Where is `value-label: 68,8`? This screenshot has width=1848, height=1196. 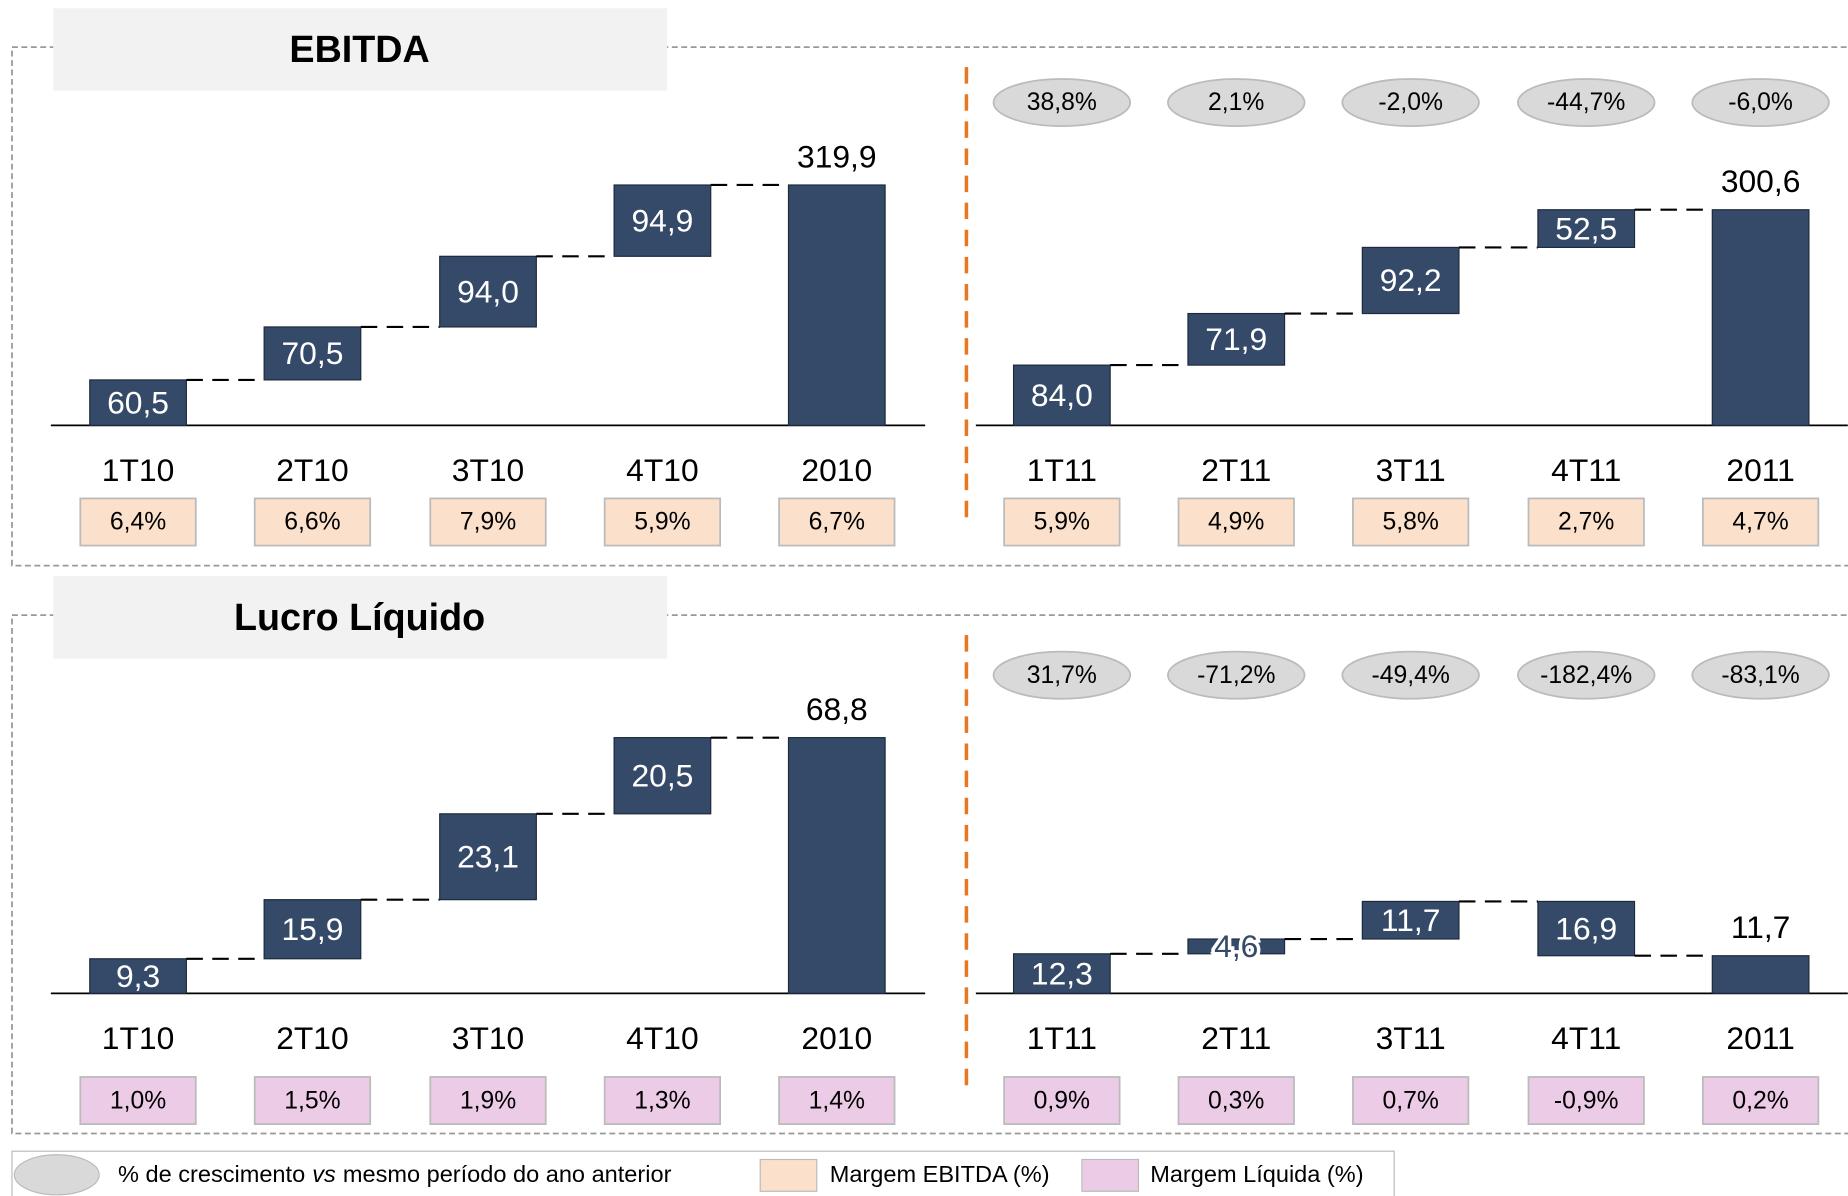 value-label: 68,8 is located at coordinates (837, 709).